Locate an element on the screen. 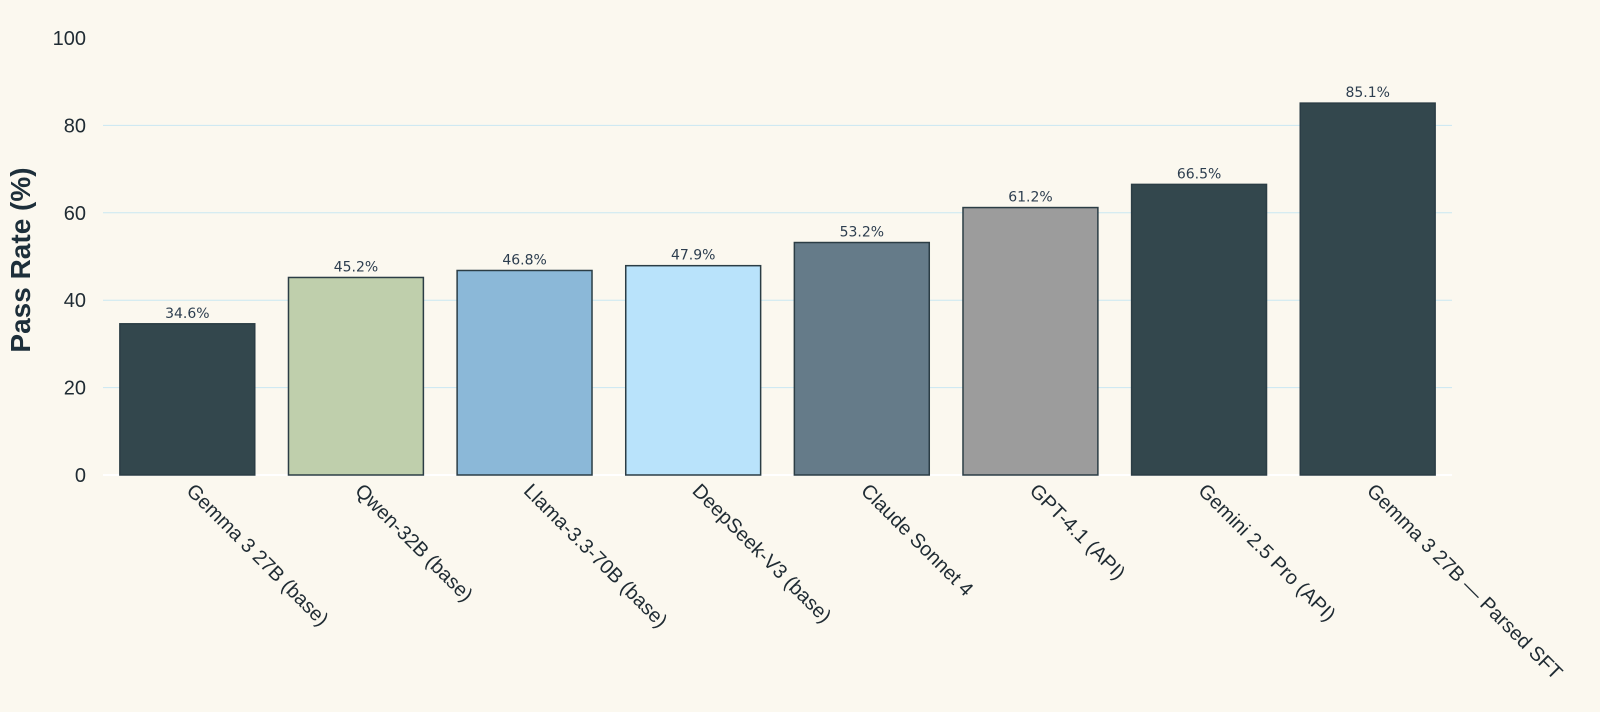  x-tick-label: Llama-3.3-70B (base) is located at coordinates (595, 556).